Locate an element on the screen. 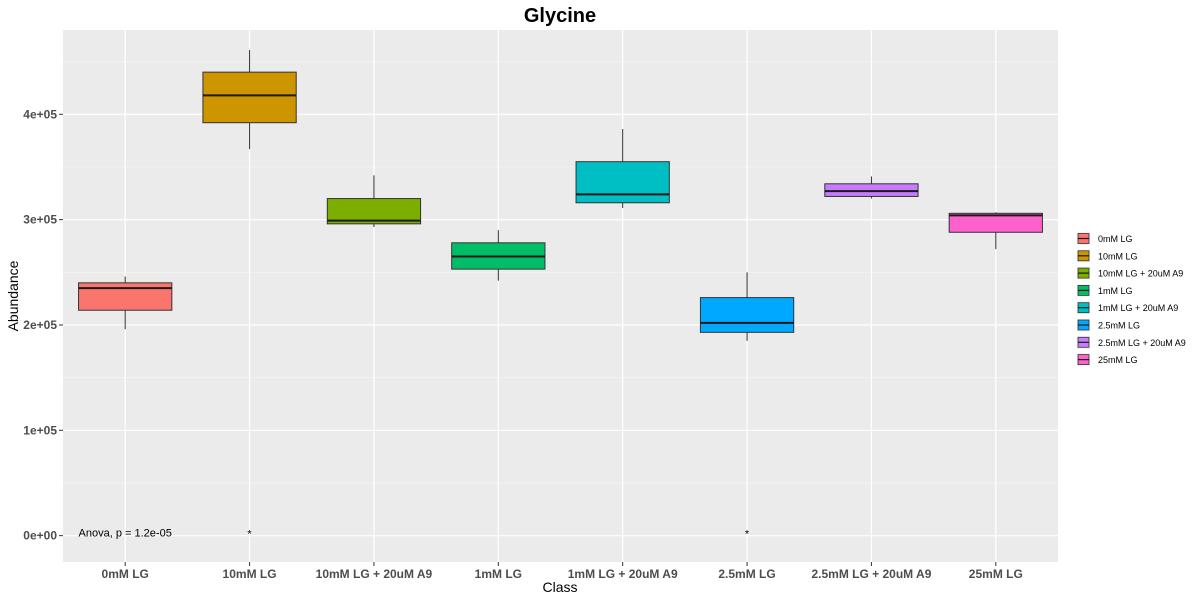 The width and height of the screenshot is (1200, 600). legend-item: 10mM LG + 20uM A9 is located at coordinates (1130, 273).